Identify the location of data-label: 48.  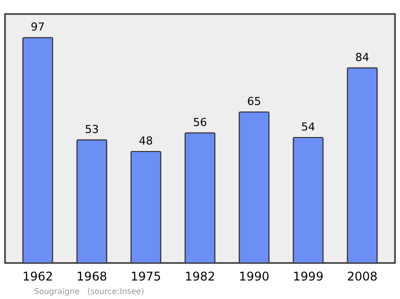
(145, 141).